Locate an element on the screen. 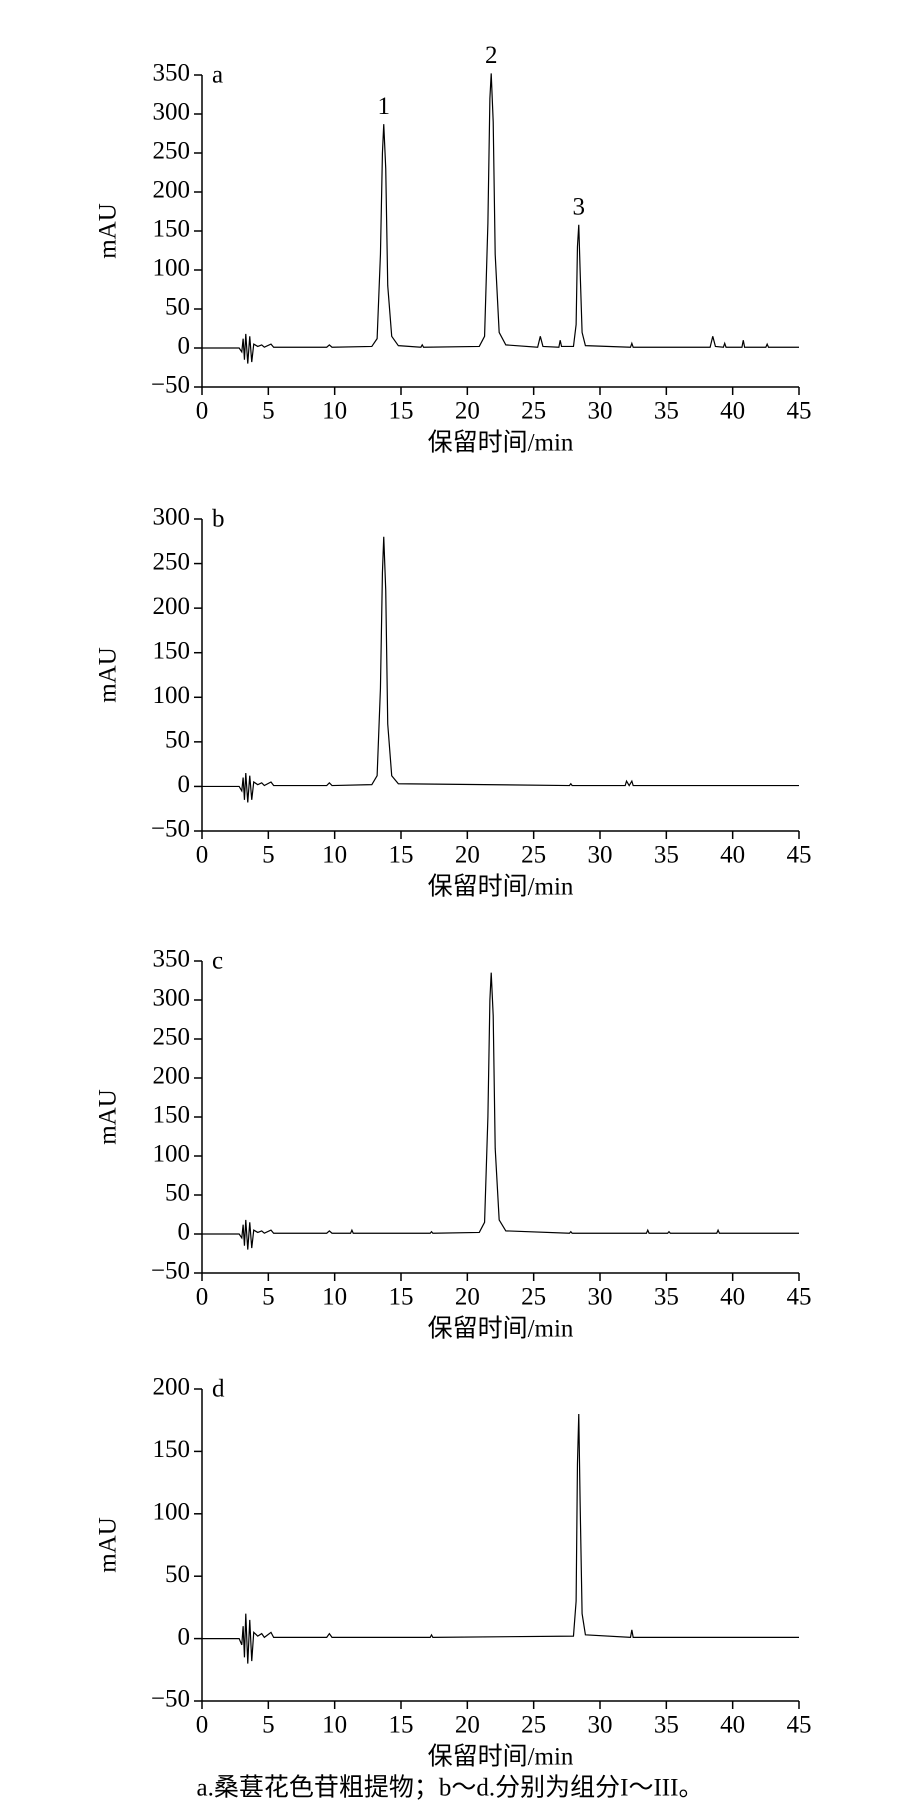  peak-label: 2 is located at coordinates (491, 55).